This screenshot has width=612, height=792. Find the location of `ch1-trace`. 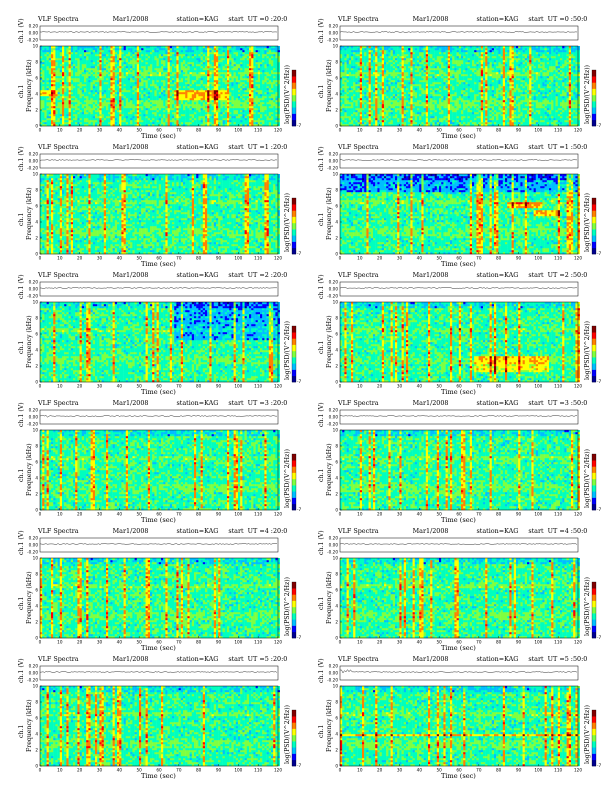

ch1-trace is located at coordinates (458, 32).